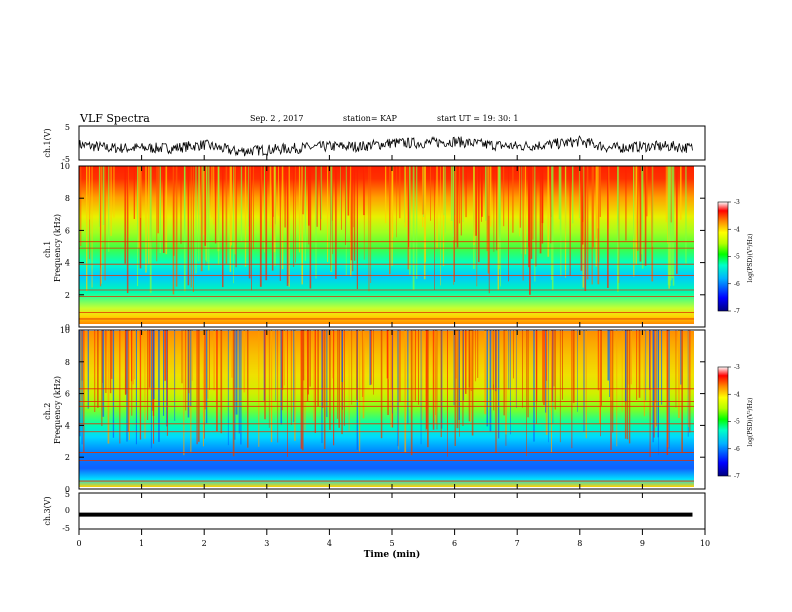 The image size is (792, 612). Describe the element at coordinates (277, 118) in the screenshot. I see `date-label: Sep. 2 , 2017` at that location.